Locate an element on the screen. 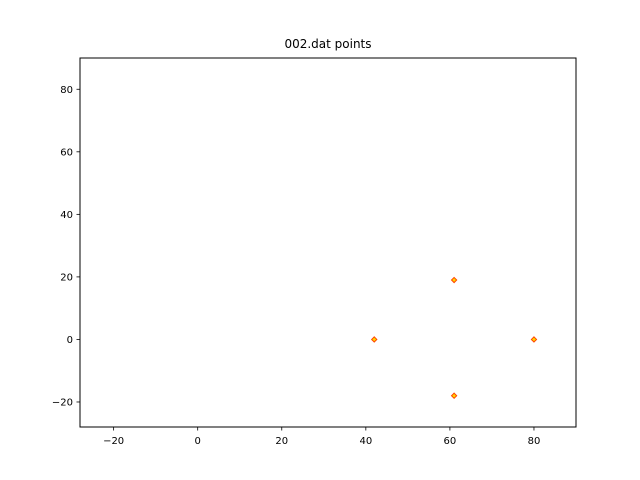 The width and height of the screenshot is (640, 480). y-tick-label: −20 is located at coordinates (62, 402).